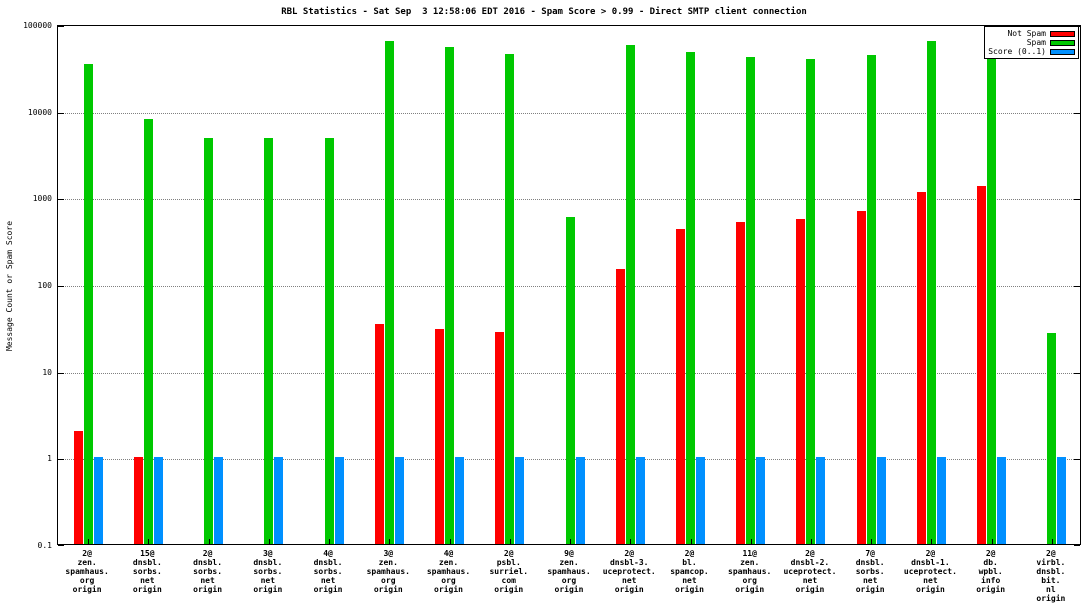 The image size is (1088, 612). What do you see at coordinates (1017, 51) in the screenshot?
I see `legend-label: Score (0..1)` at bounding box center [1017, 51].